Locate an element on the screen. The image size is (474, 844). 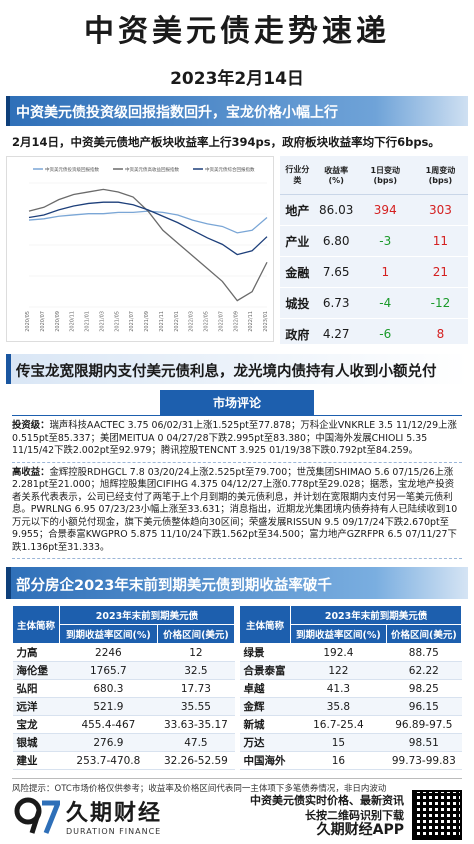
price-range: 98.51 is located at coordinates (424, 742).